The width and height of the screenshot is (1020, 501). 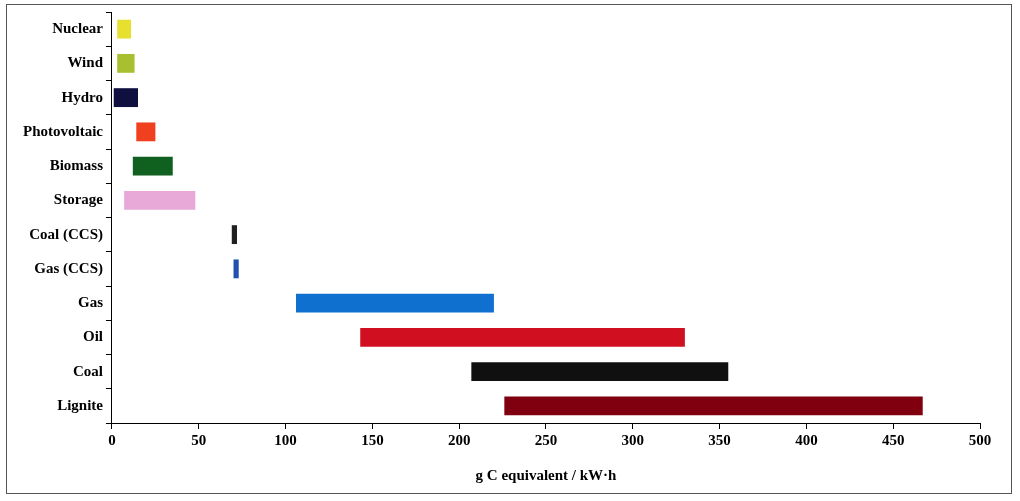 I want to click on x-tick-label: 0, so click(x=112, y=439).